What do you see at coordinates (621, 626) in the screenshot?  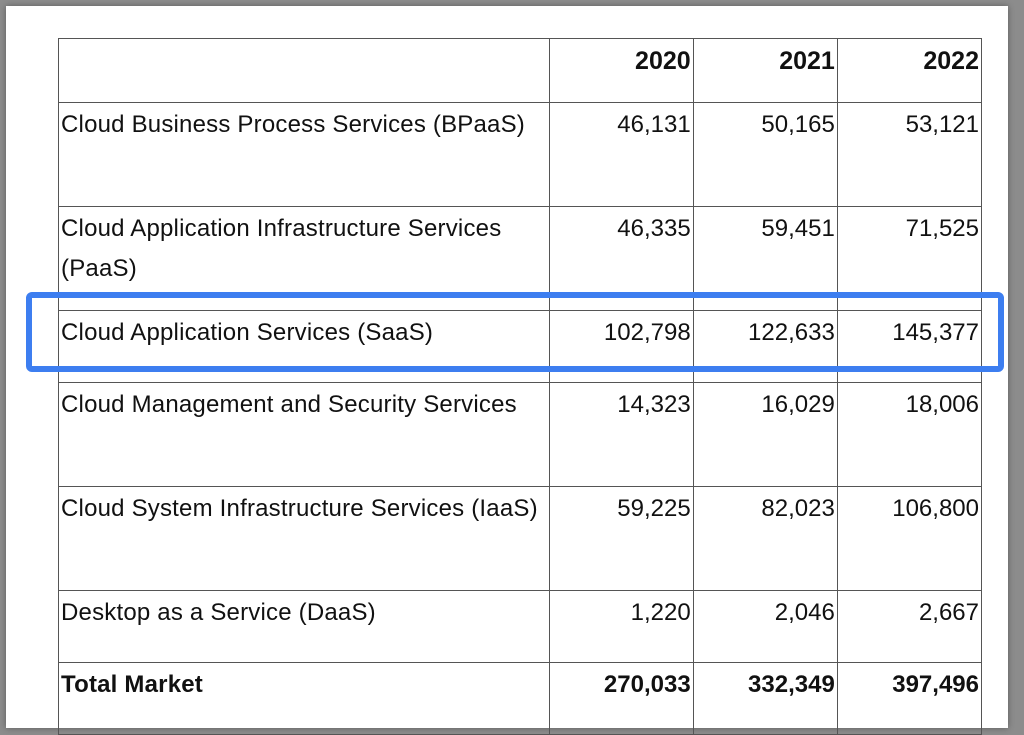 I see `cell-2020: 1,220` at bounding box center [621, 626].